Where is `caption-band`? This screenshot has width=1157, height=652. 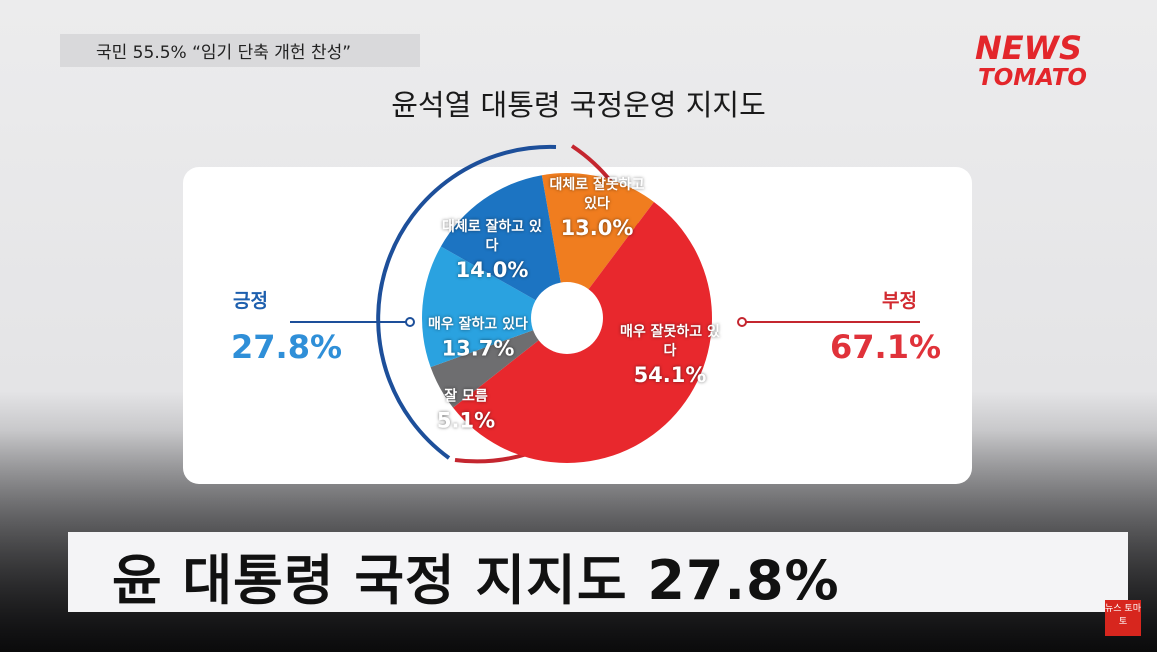
caption-band is located at coordinates (598, 572).